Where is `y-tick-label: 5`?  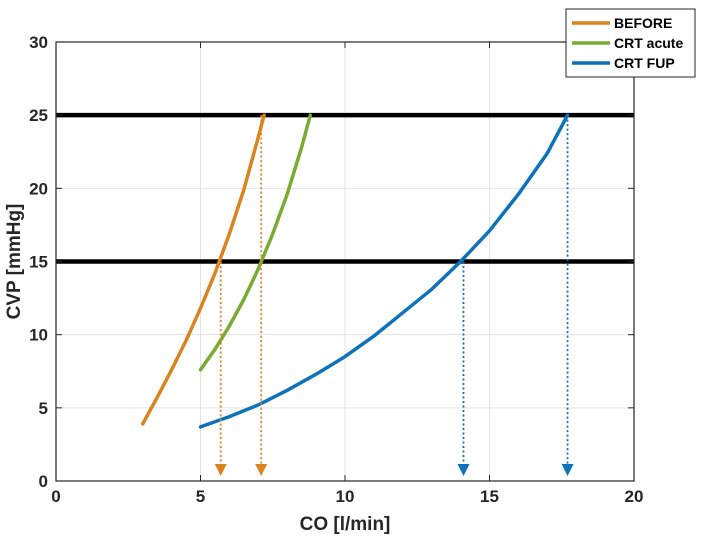
y-tick-label: 5 is located at coordinates (43, 408).